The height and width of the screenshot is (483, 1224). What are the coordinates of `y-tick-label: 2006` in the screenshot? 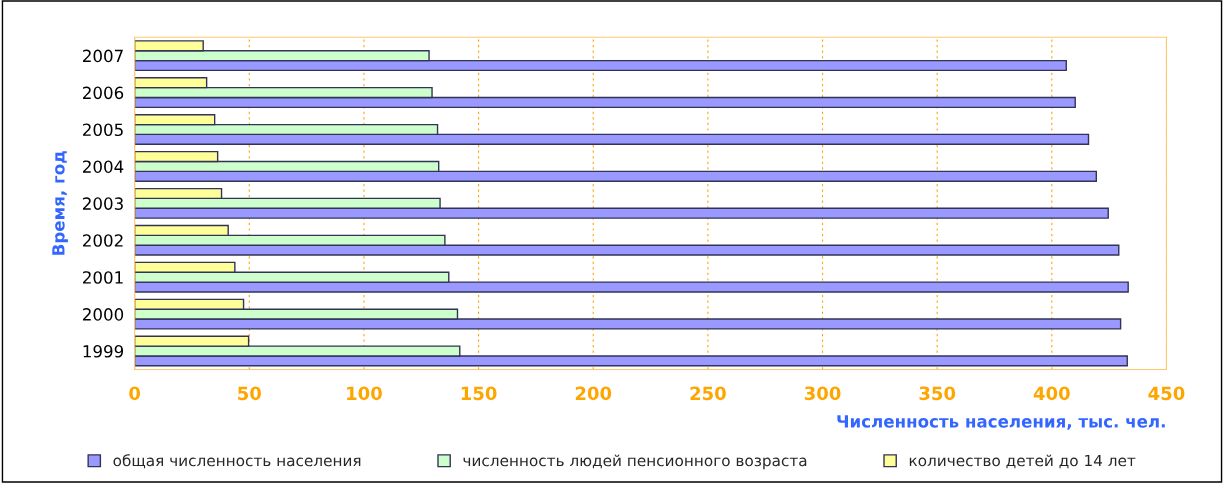 It's located at (103, 93).